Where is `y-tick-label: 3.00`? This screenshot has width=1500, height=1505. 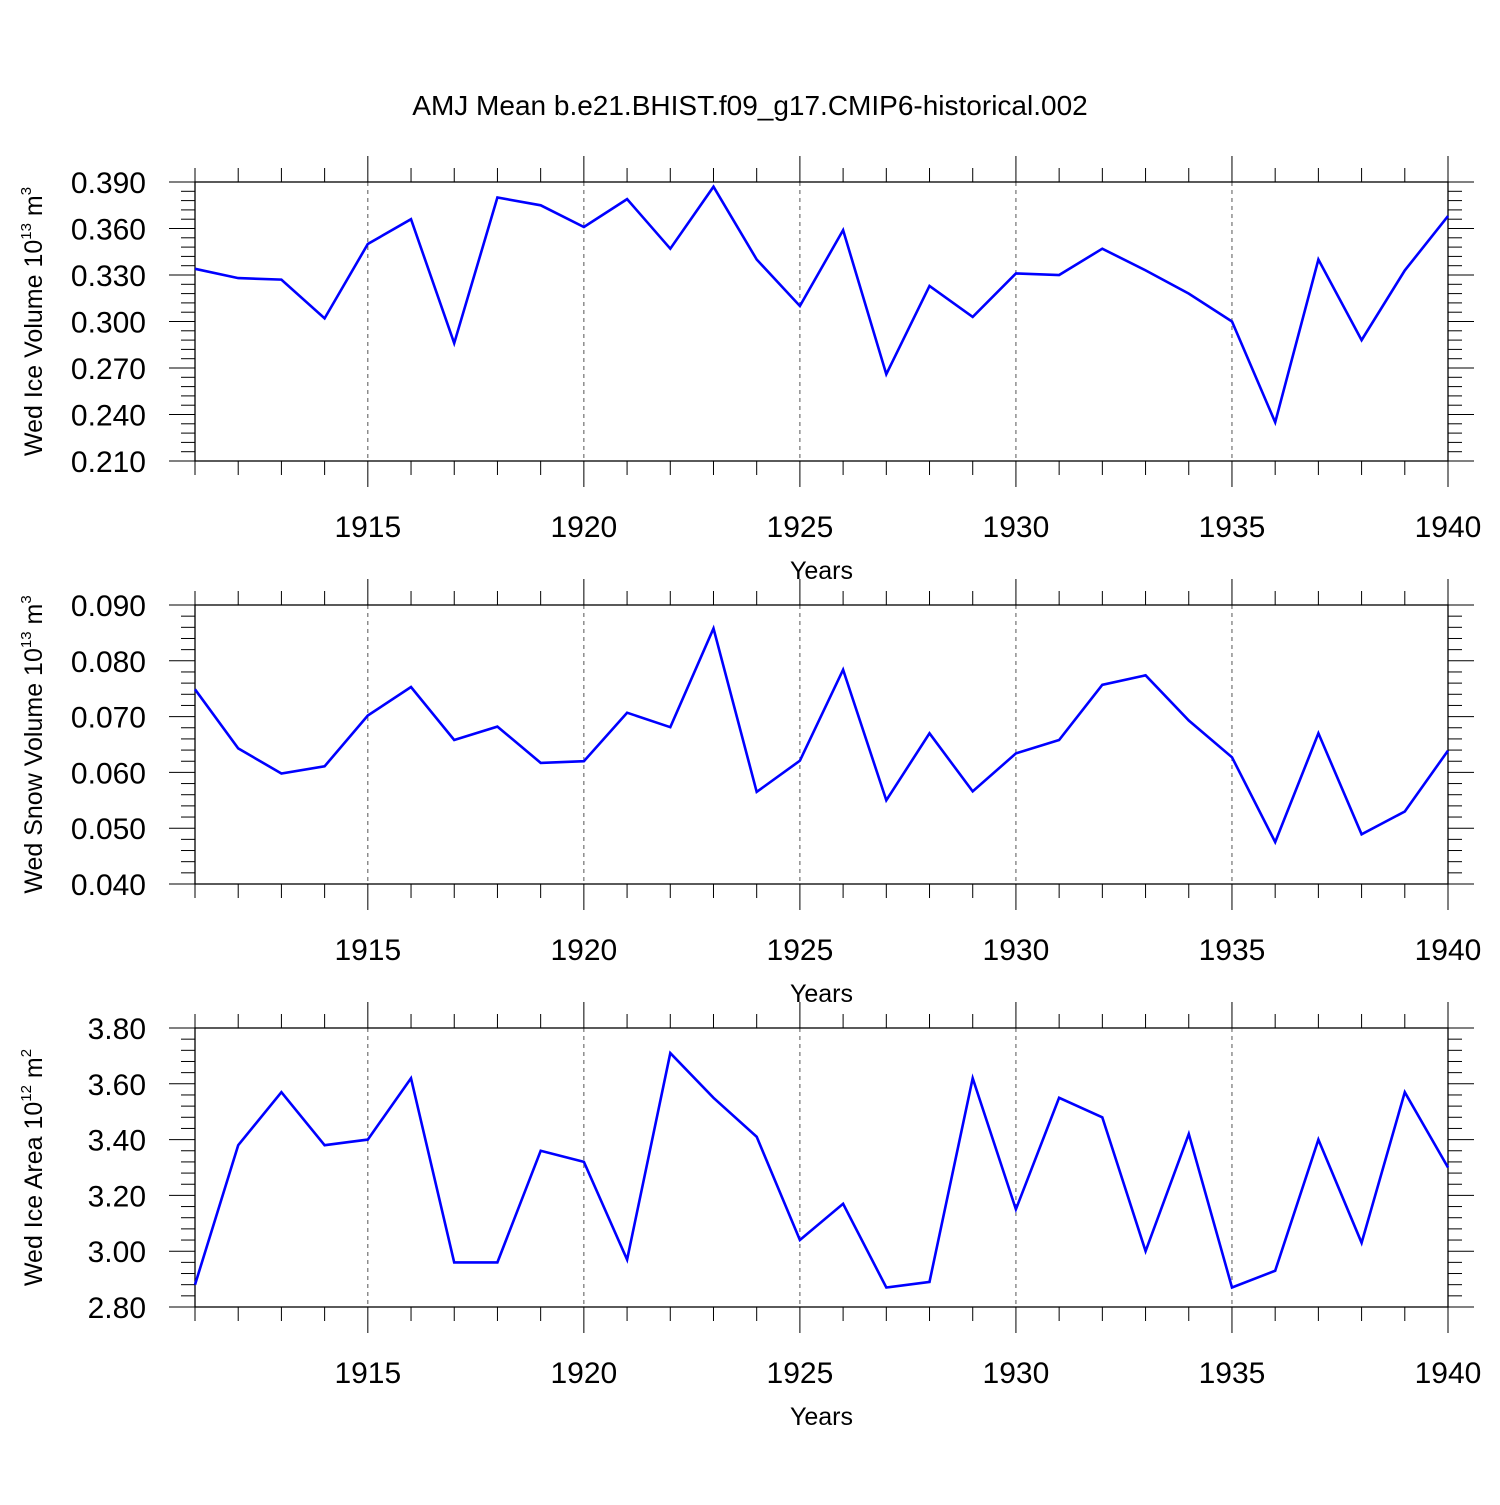 y-tick-label: 3.00 is located at coordinates (117, 1252).